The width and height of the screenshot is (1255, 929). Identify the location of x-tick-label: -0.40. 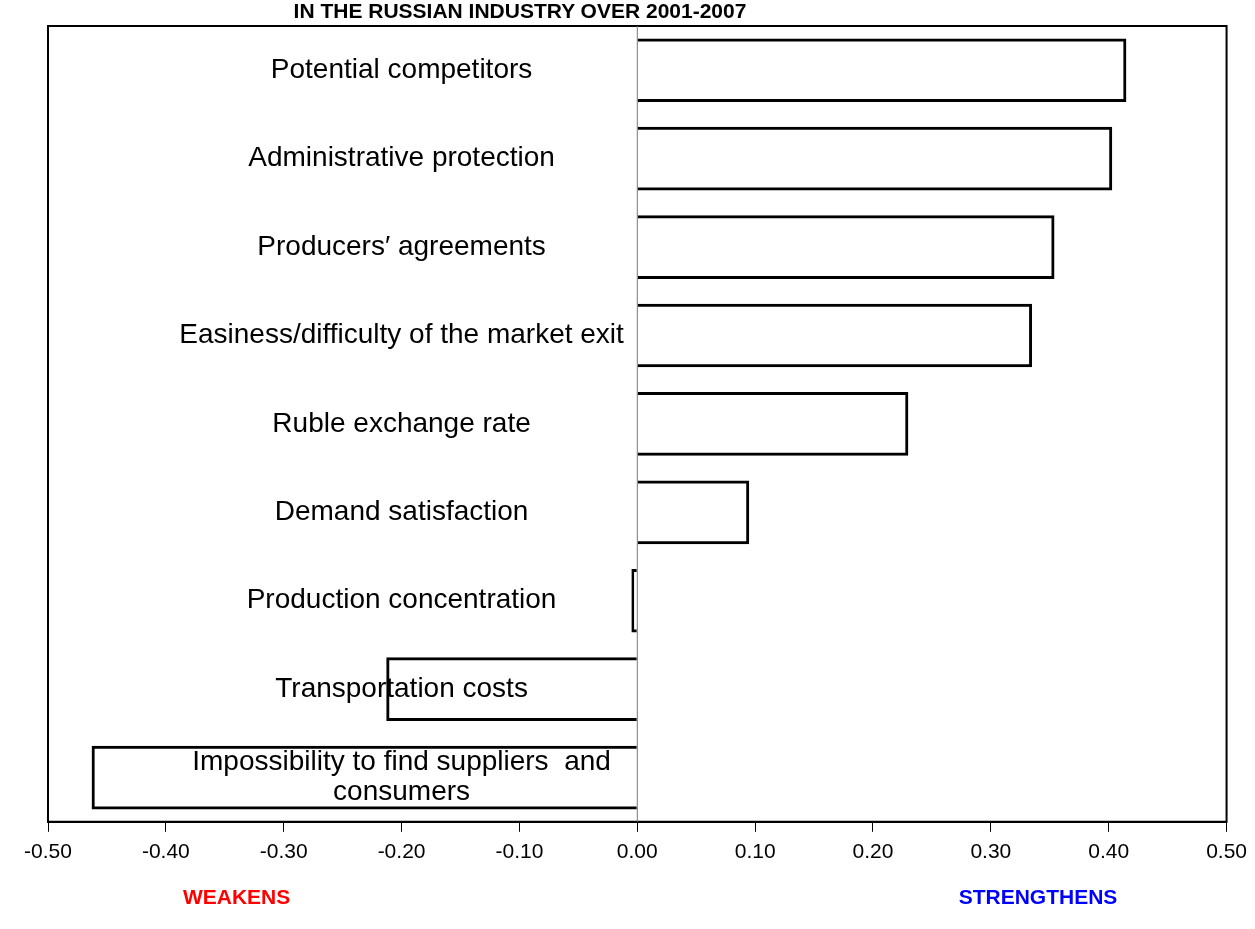
(165, 851).